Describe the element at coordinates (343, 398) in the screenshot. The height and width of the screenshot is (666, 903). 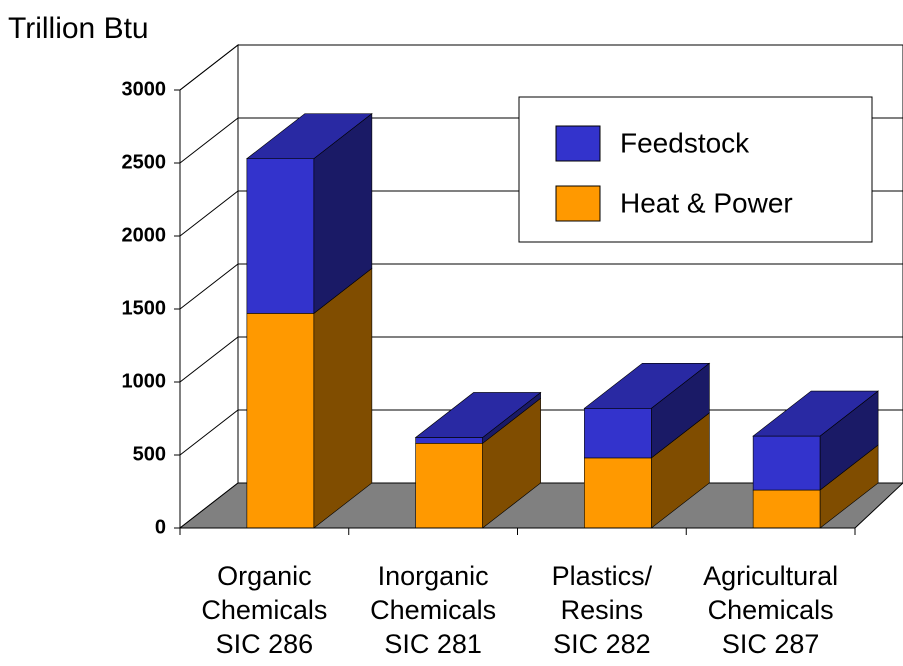
I see `bar-side` at that location.